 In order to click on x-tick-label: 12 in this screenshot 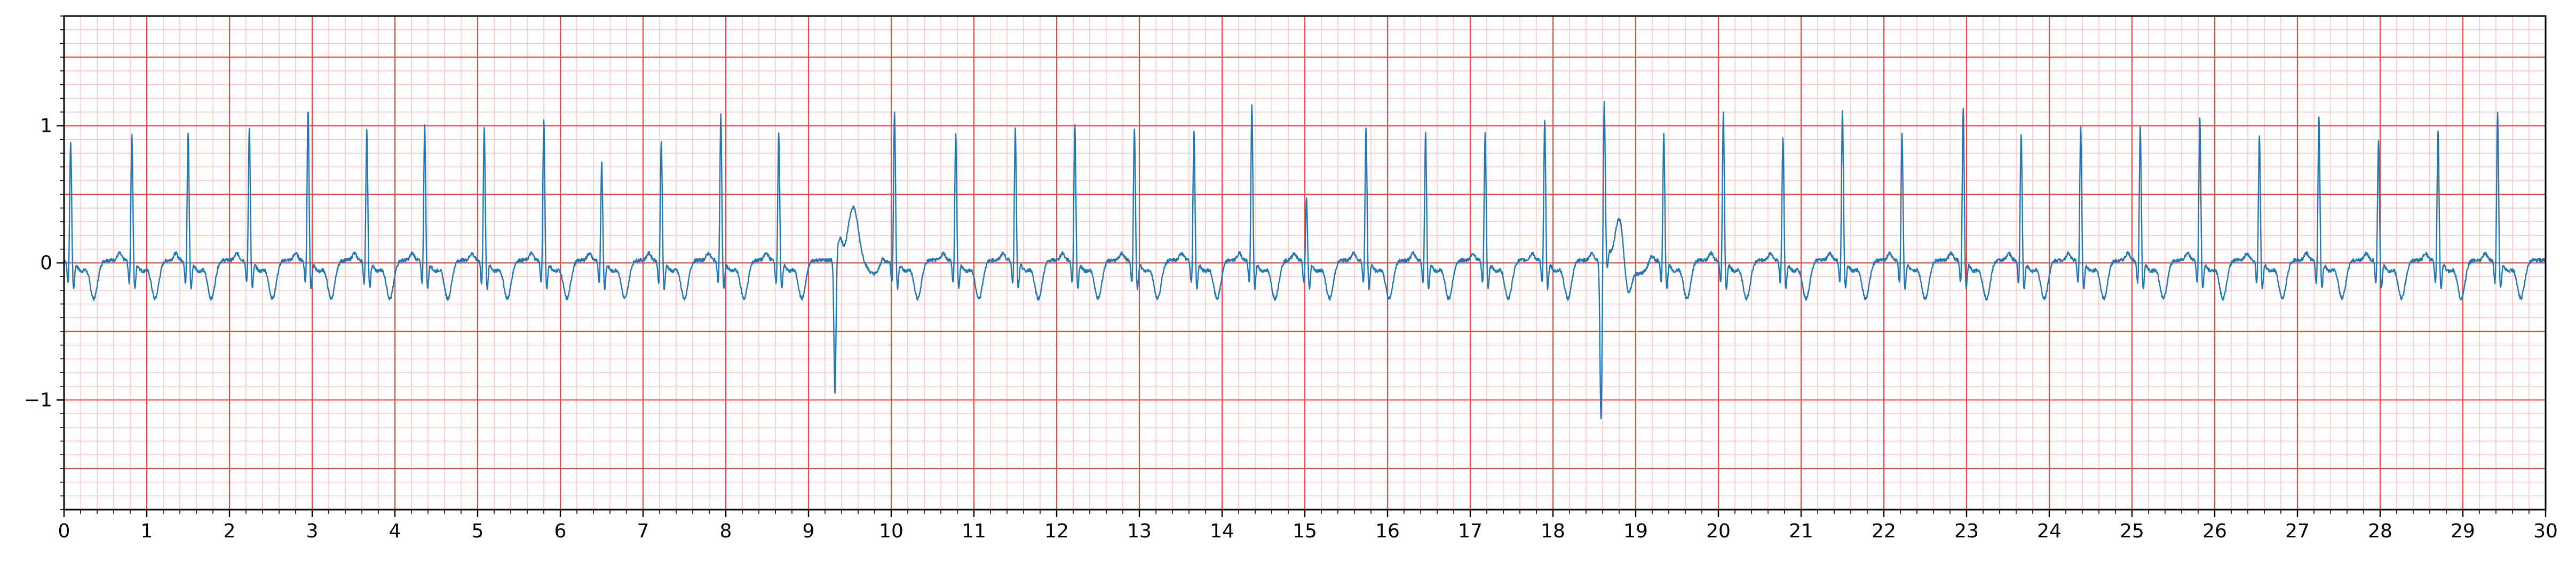, I will do `click(1056, 531)`.